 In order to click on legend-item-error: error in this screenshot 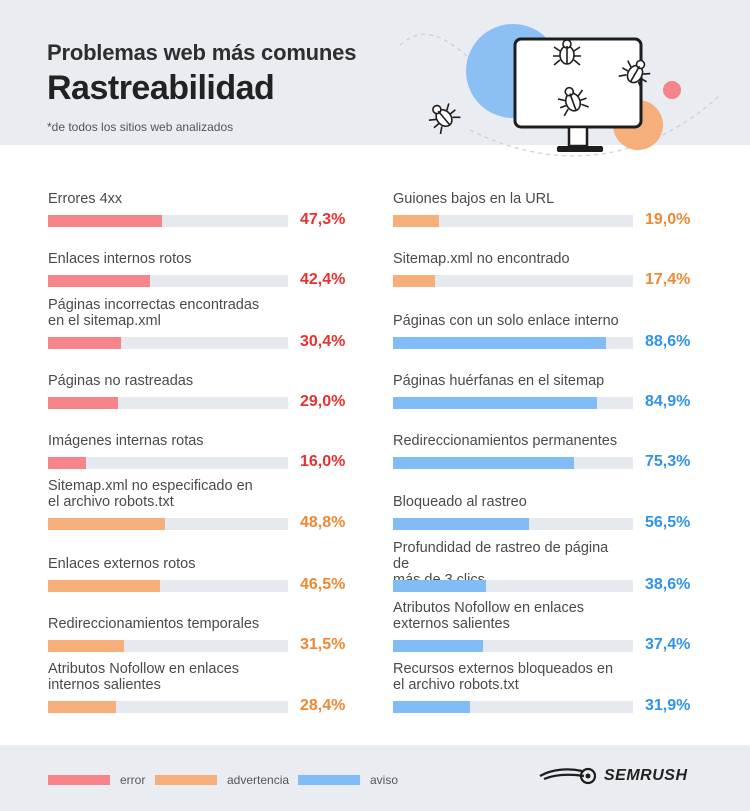, I will do `click(96, 780)`.